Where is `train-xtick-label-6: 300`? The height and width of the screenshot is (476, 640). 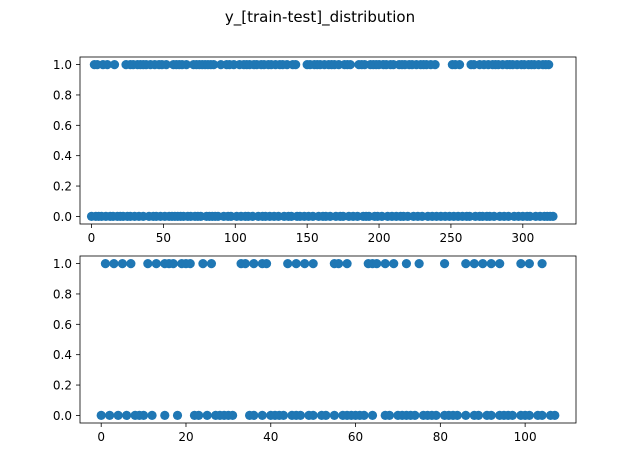 train-xtick-label-6: 300 is located at coordinates (522, 238).